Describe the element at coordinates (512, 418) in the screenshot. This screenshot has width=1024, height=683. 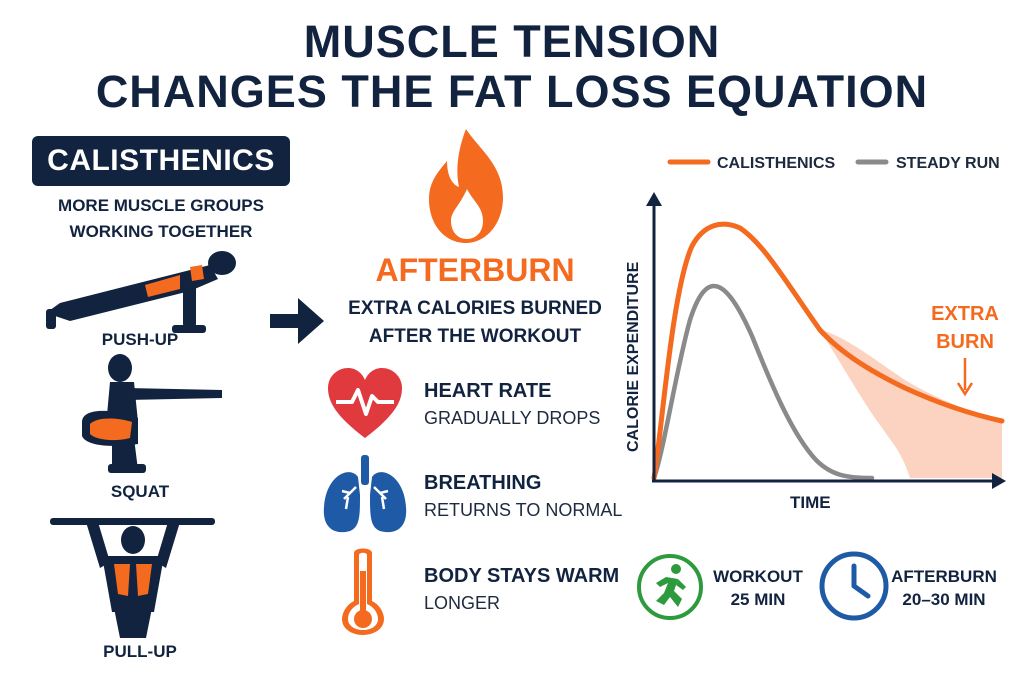
I see `effect-desc-heart-rate: GRADUALLY DROPS` at that location.